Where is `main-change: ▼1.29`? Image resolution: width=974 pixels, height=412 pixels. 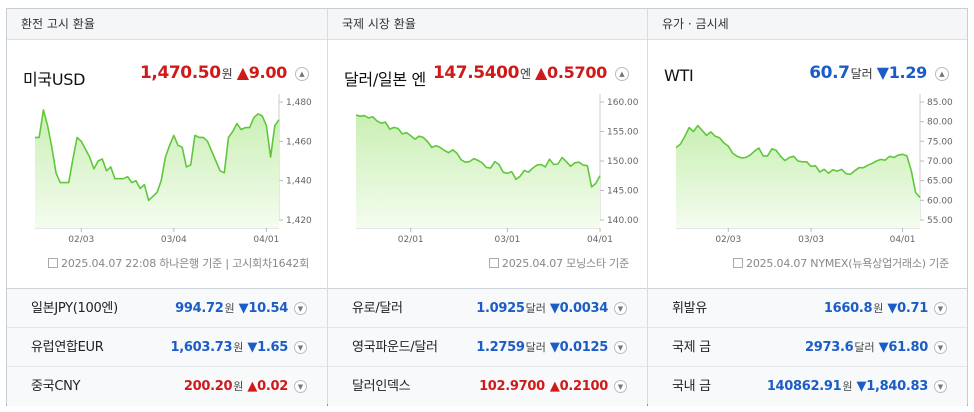
main-change: ▼1.29 is located at coordinates (902, 72).